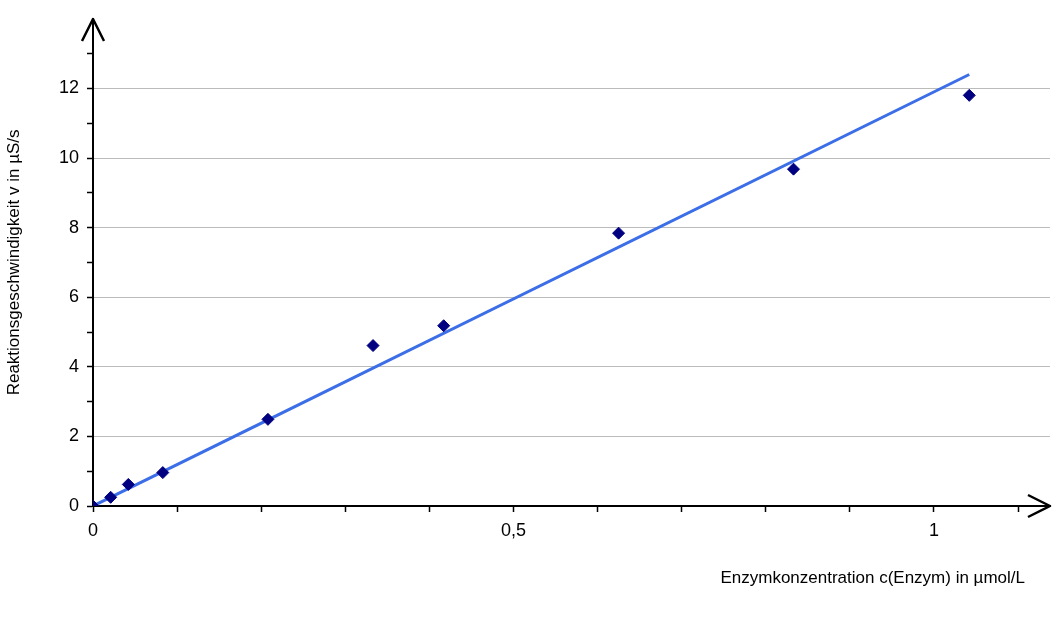  Describe the element at coordinates (73, 226) in the screenshot. I see `y-tick-label: 8` at that location.